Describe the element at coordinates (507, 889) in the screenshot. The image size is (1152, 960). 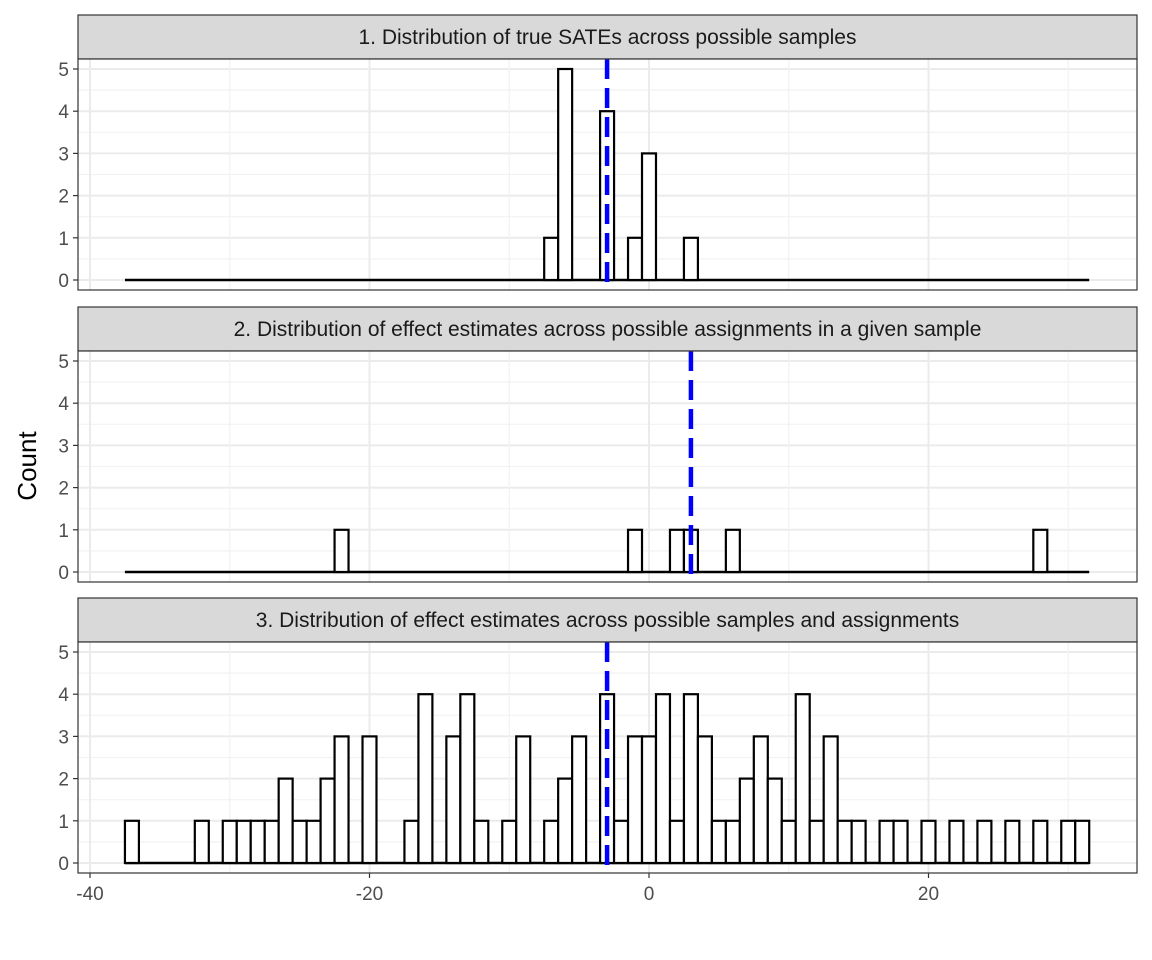
I see `x-axis: -40 -20 0 20` at that location.